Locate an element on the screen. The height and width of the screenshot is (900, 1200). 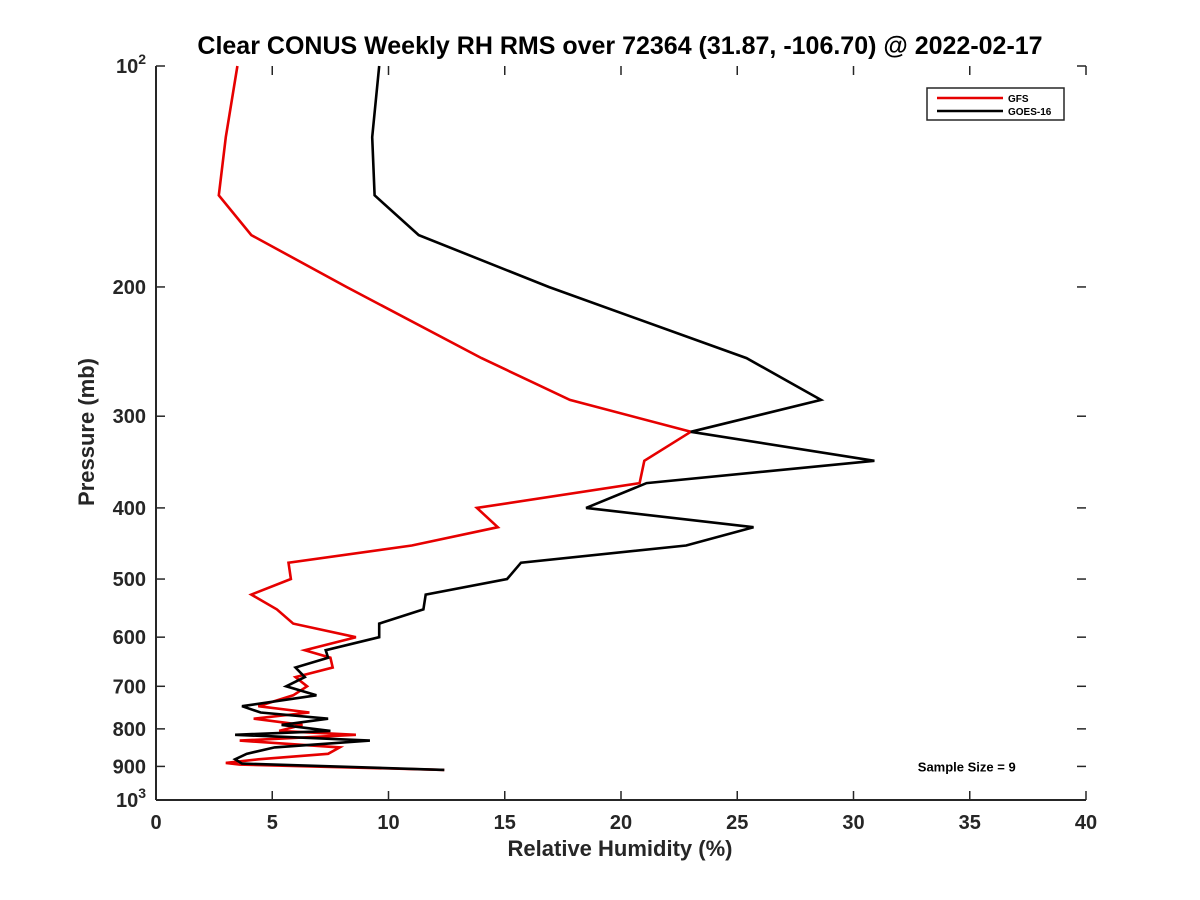
annotations: Sample Size = 9 is located at coordinates (967, 766).